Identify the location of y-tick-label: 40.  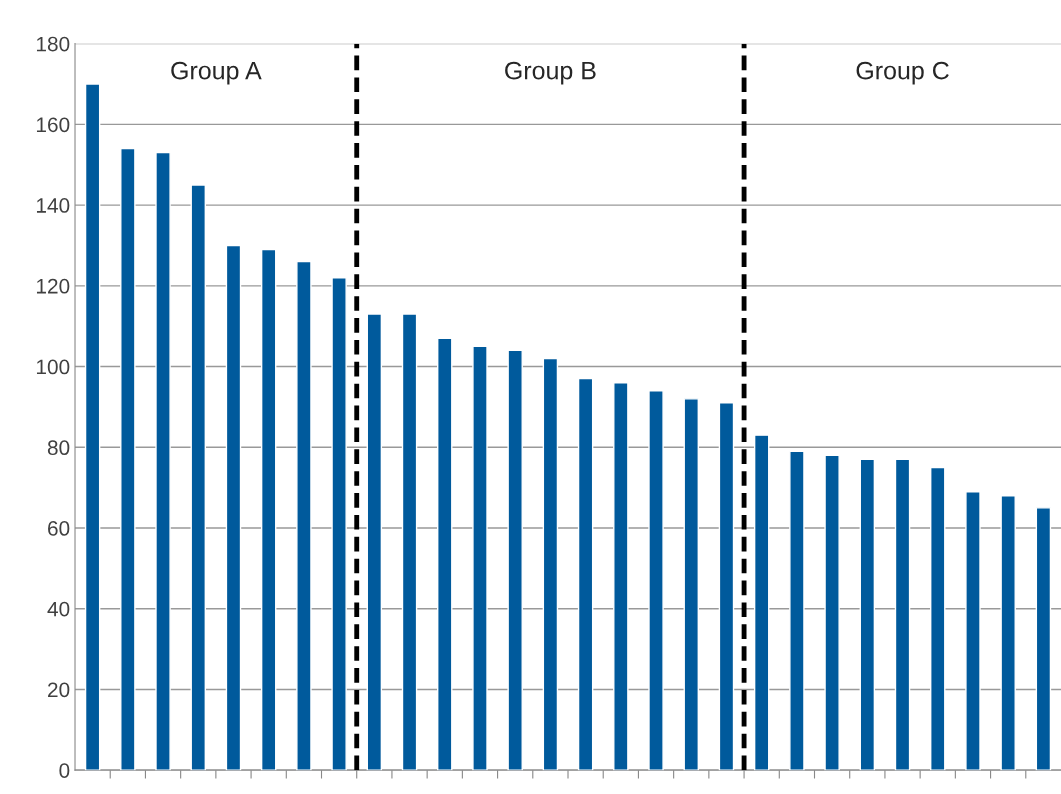
(58, 609).